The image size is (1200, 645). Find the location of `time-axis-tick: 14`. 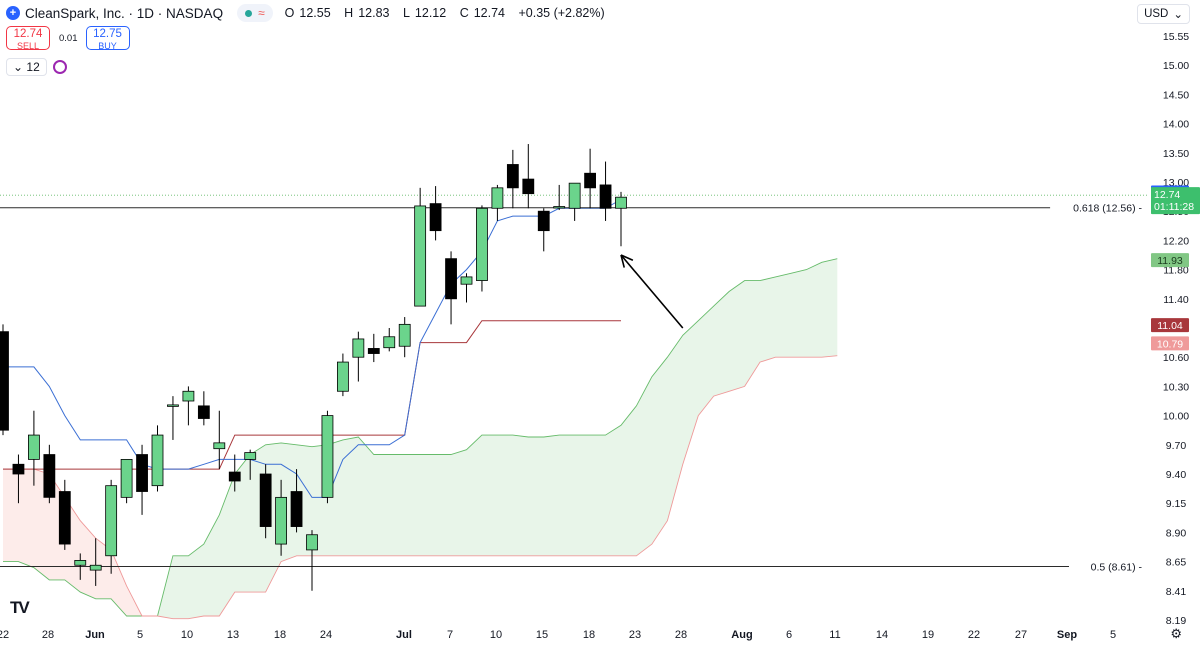

time-axis-tick: 14 is located at coordinates (882, 635).